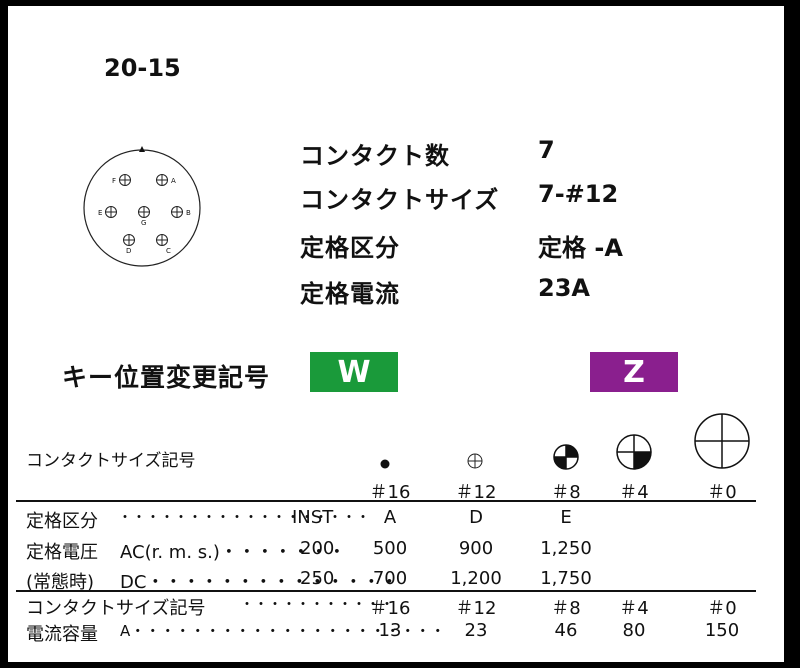  What do you see at coordinates (233, 552) in the screenshot?
I see `rated-voltage-ac-sub: AC(r. m. s.)・・・・・・・` at bounding box center [233, 552].